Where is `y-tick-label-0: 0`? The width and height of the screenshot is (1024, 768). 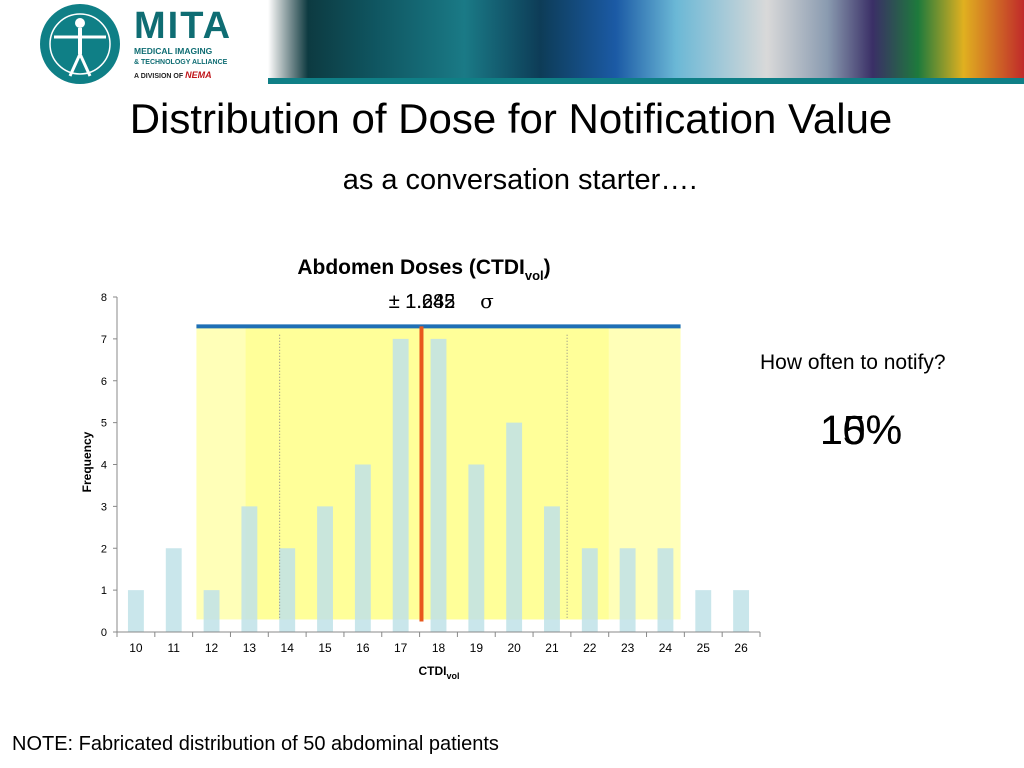
y-tick-label-0: 0 is located at coordinates (104, 633).